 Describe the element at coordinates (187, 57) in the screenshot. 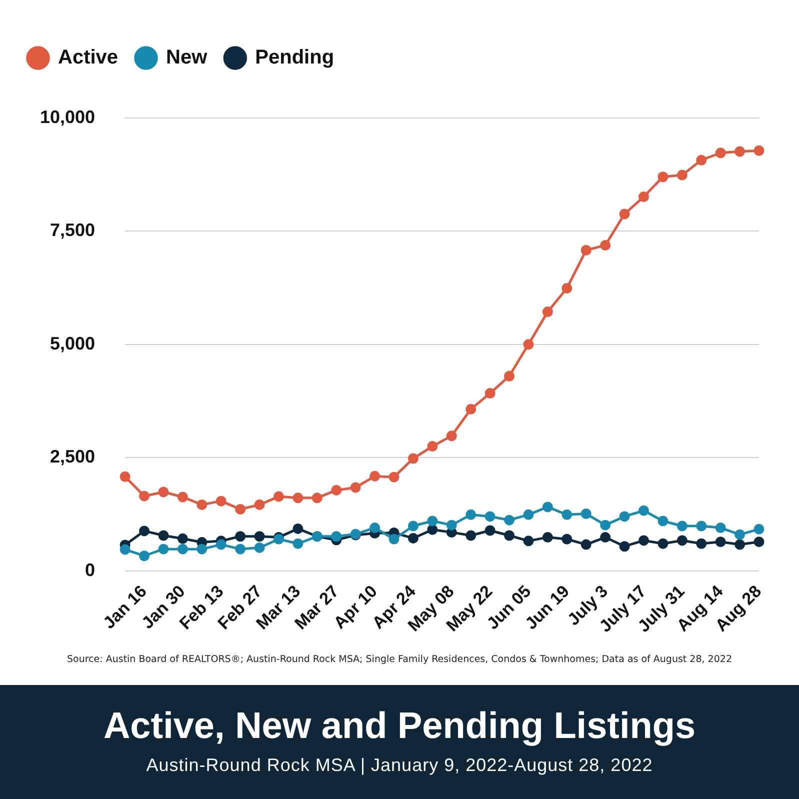

I see `legend-label: New` at that location.